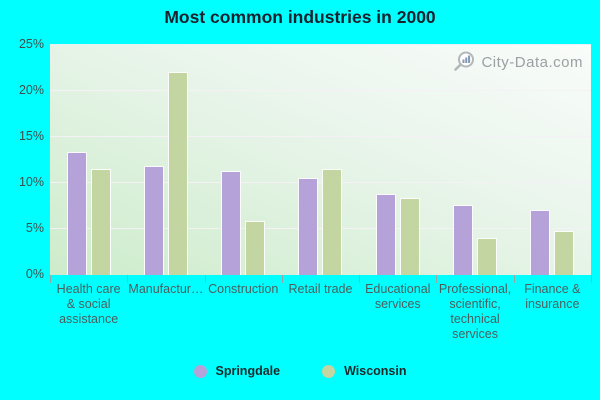  Describe the element at coordinates (320, 289) in the screenshot. I see `x-axis-category-label: Retail trade` at that location.